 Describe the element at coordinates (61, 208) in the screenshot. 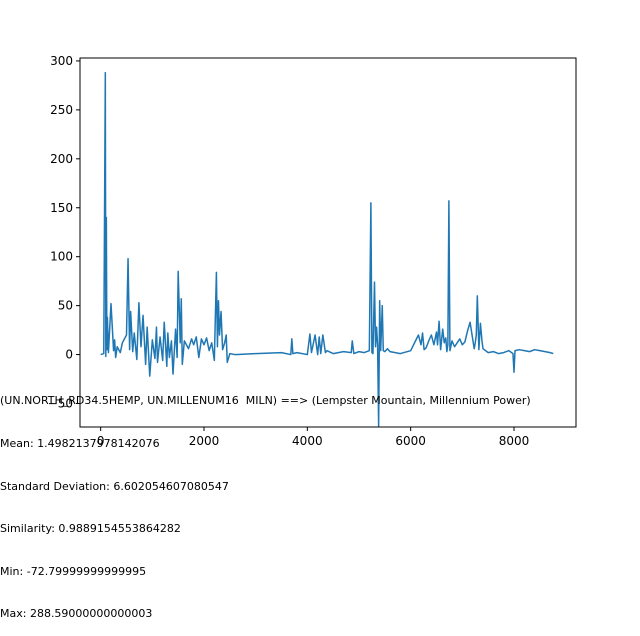

I see `y-tick-label: 150` at that location.